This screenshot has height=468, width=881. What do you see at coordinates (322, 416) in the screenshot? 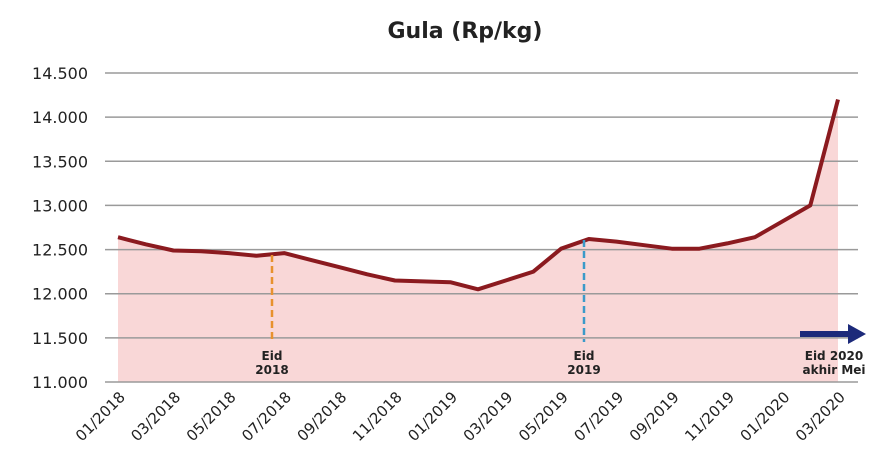
I see `x-tick-label: 09/2018` at bounding box center [322, 416].